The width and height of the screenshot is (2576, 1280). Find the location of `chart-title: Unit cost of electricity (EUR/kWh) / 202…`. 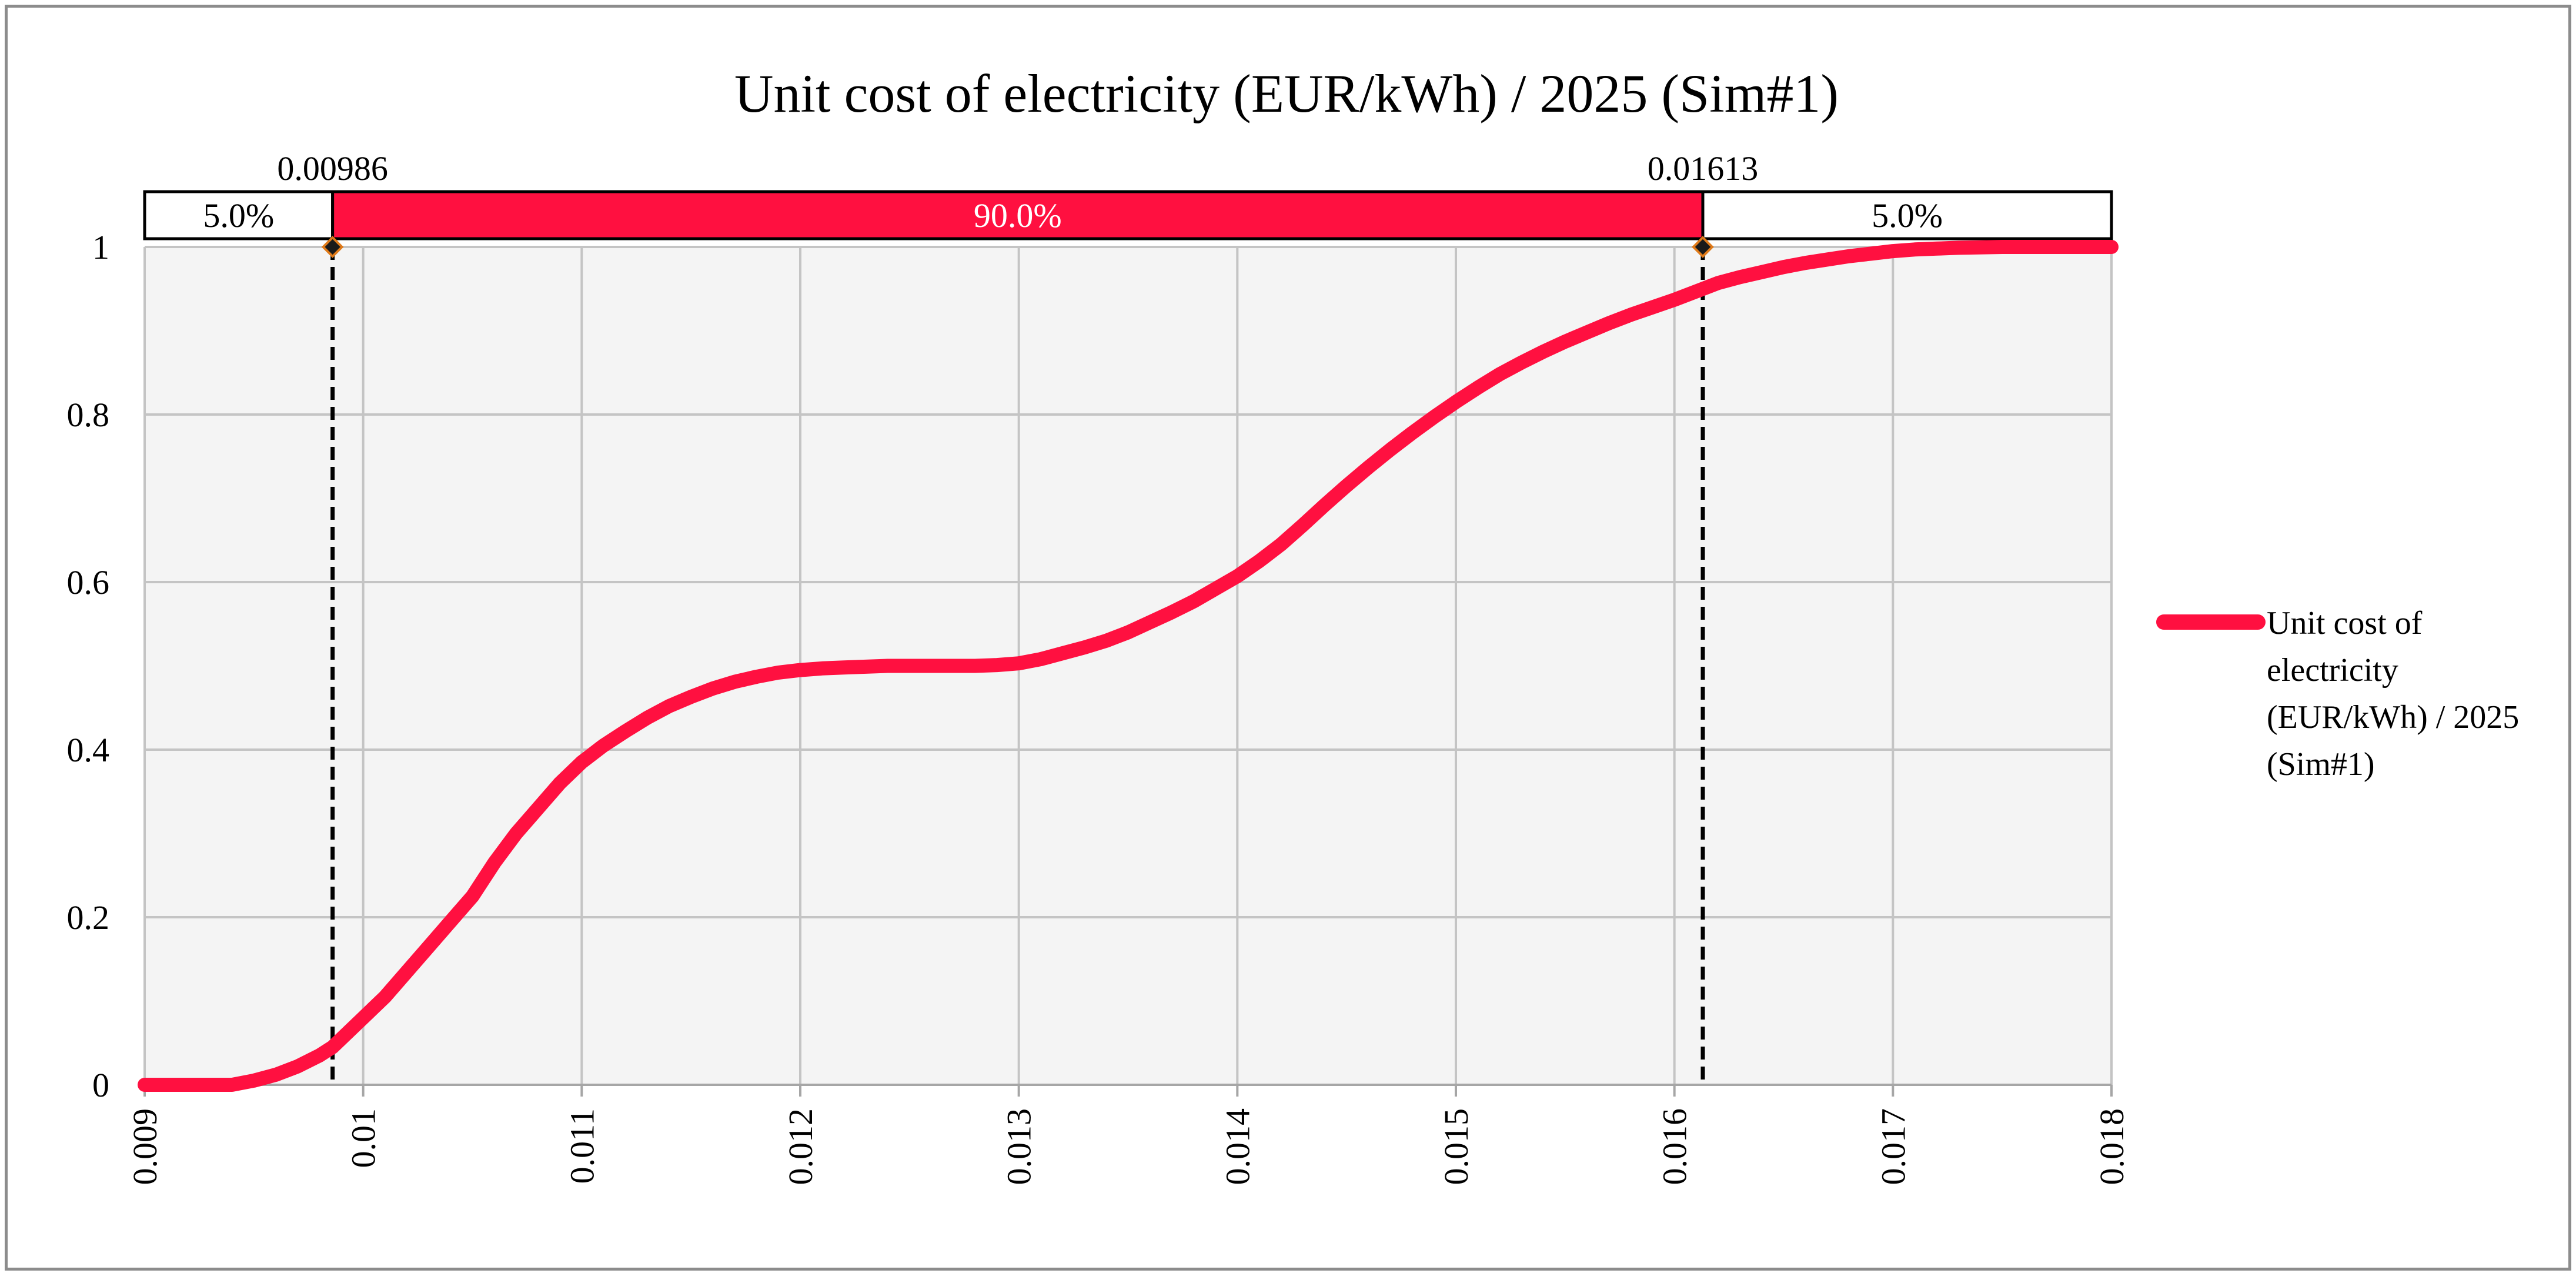

chart-title: Unit cost of electricity (EUR/kWh) / 202… is located at coordinates (1286, 93).